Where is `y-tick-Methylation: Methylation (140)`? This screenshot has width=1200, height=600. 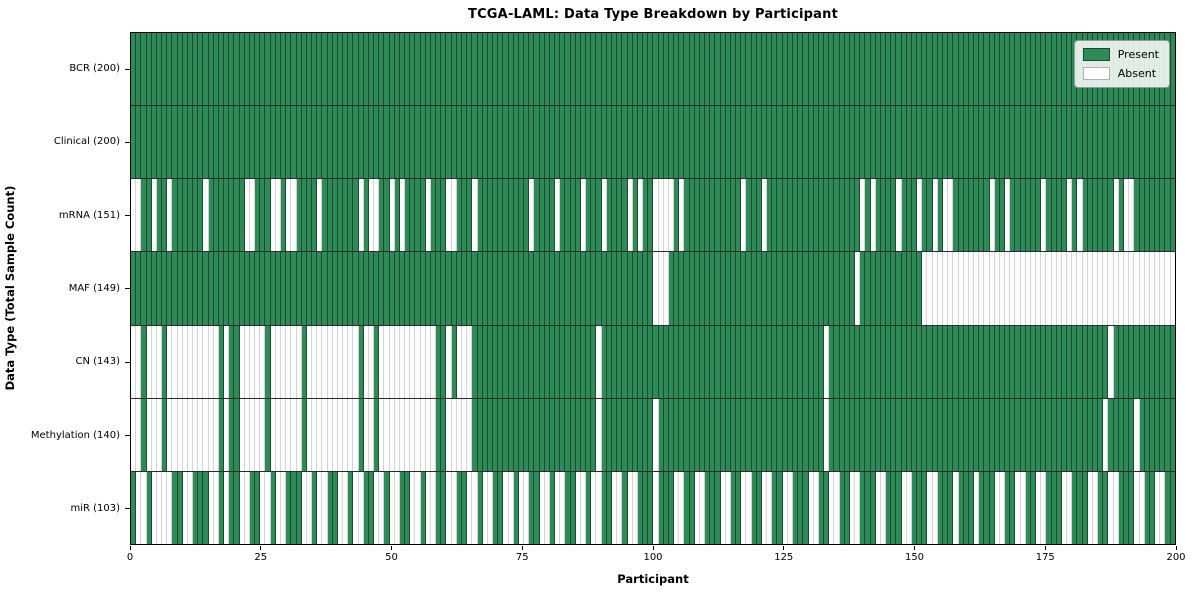
y-tick-Methylation: Methylation (140) is located at coordinates (65, 434).